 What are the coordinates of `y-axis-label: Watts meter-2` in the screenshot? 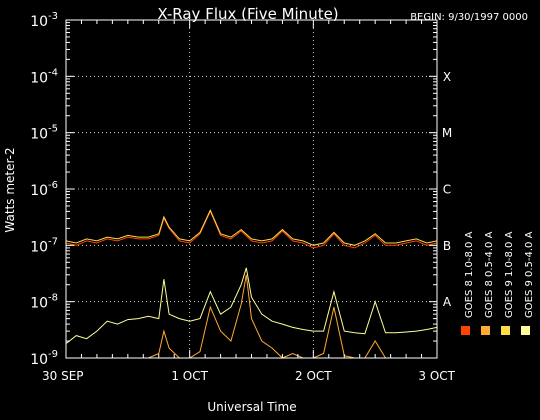 It's located at (10, 189).